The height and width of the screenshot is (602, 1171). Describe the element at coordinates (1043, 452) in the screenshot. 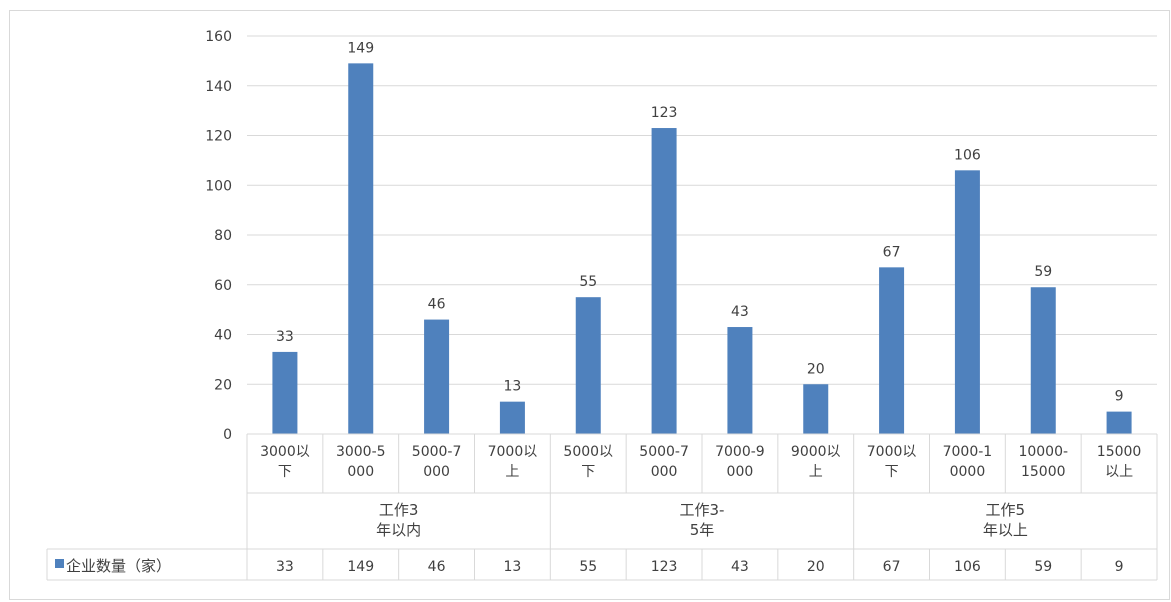

I see `category-label: 10000-` at that location.